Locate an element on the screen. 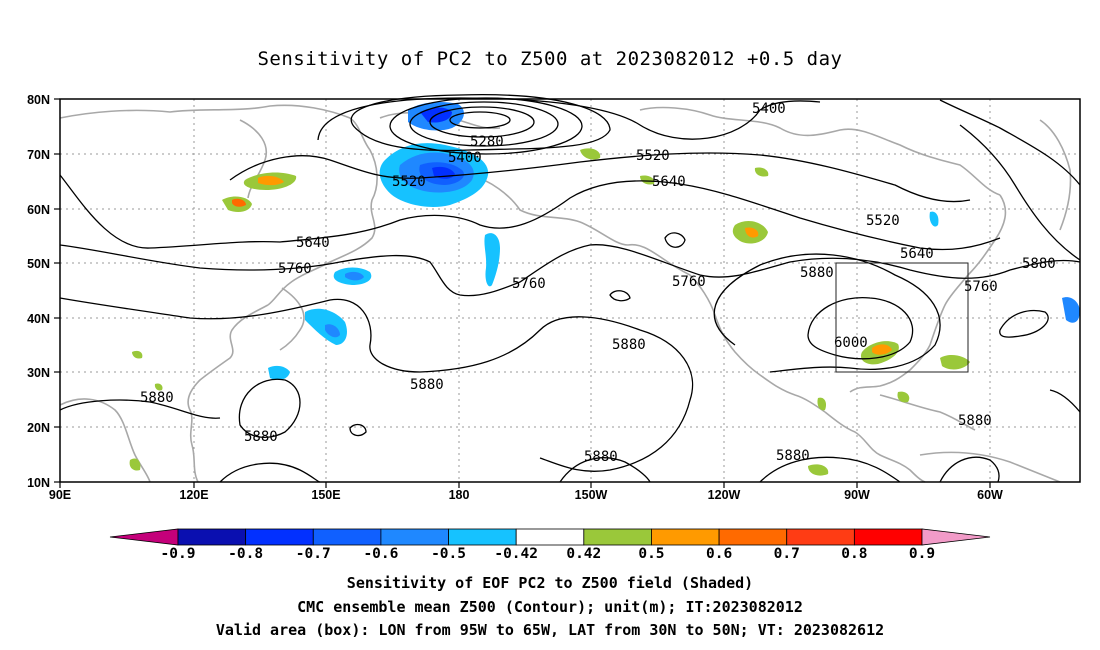 The height and width of the screenshot is (650, 1100). lon-label: 90W is located at coordinates (857, 495).